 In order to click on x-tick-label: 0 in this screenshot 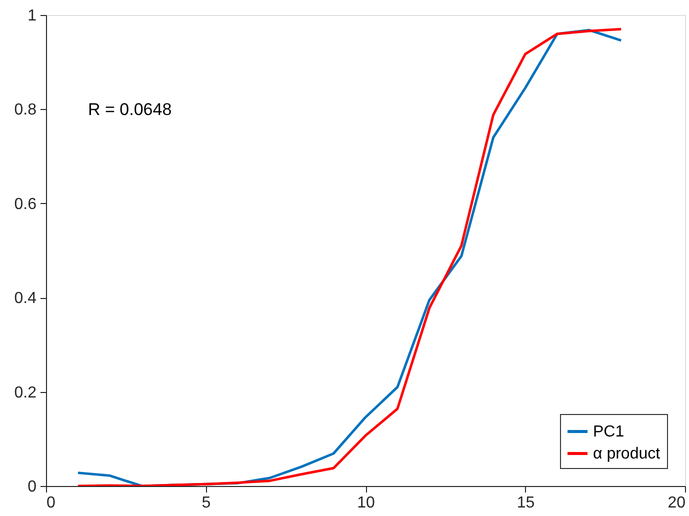, I will do `click(51, 503)`.